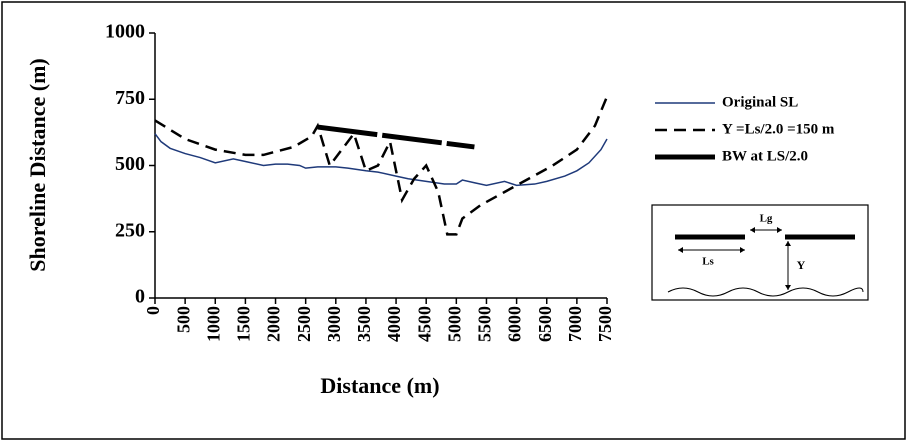 This screenshot has height=446, width=907. Describe the element at coordinates (37, 164) in the screenshot. I see `y-axis-label: Shoreline Distance (m)` at that location.